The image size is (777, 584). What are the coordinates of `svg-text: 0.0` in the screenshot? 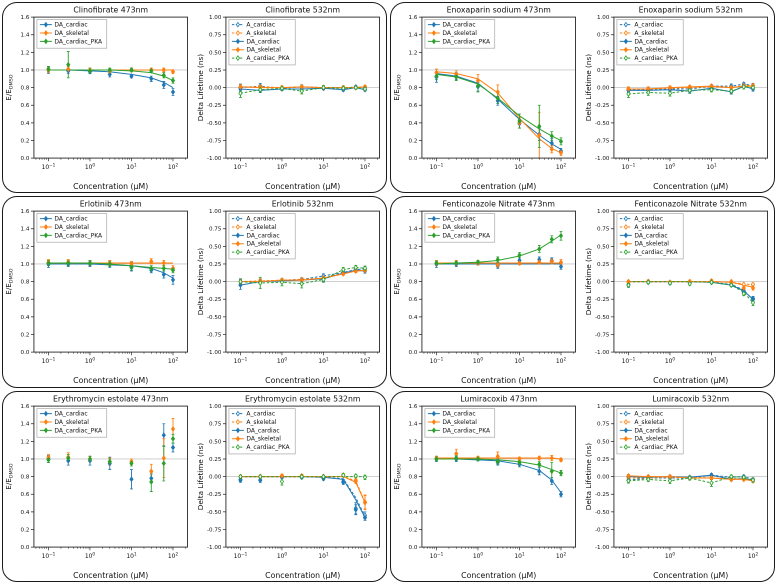 It's located at (25, 353).